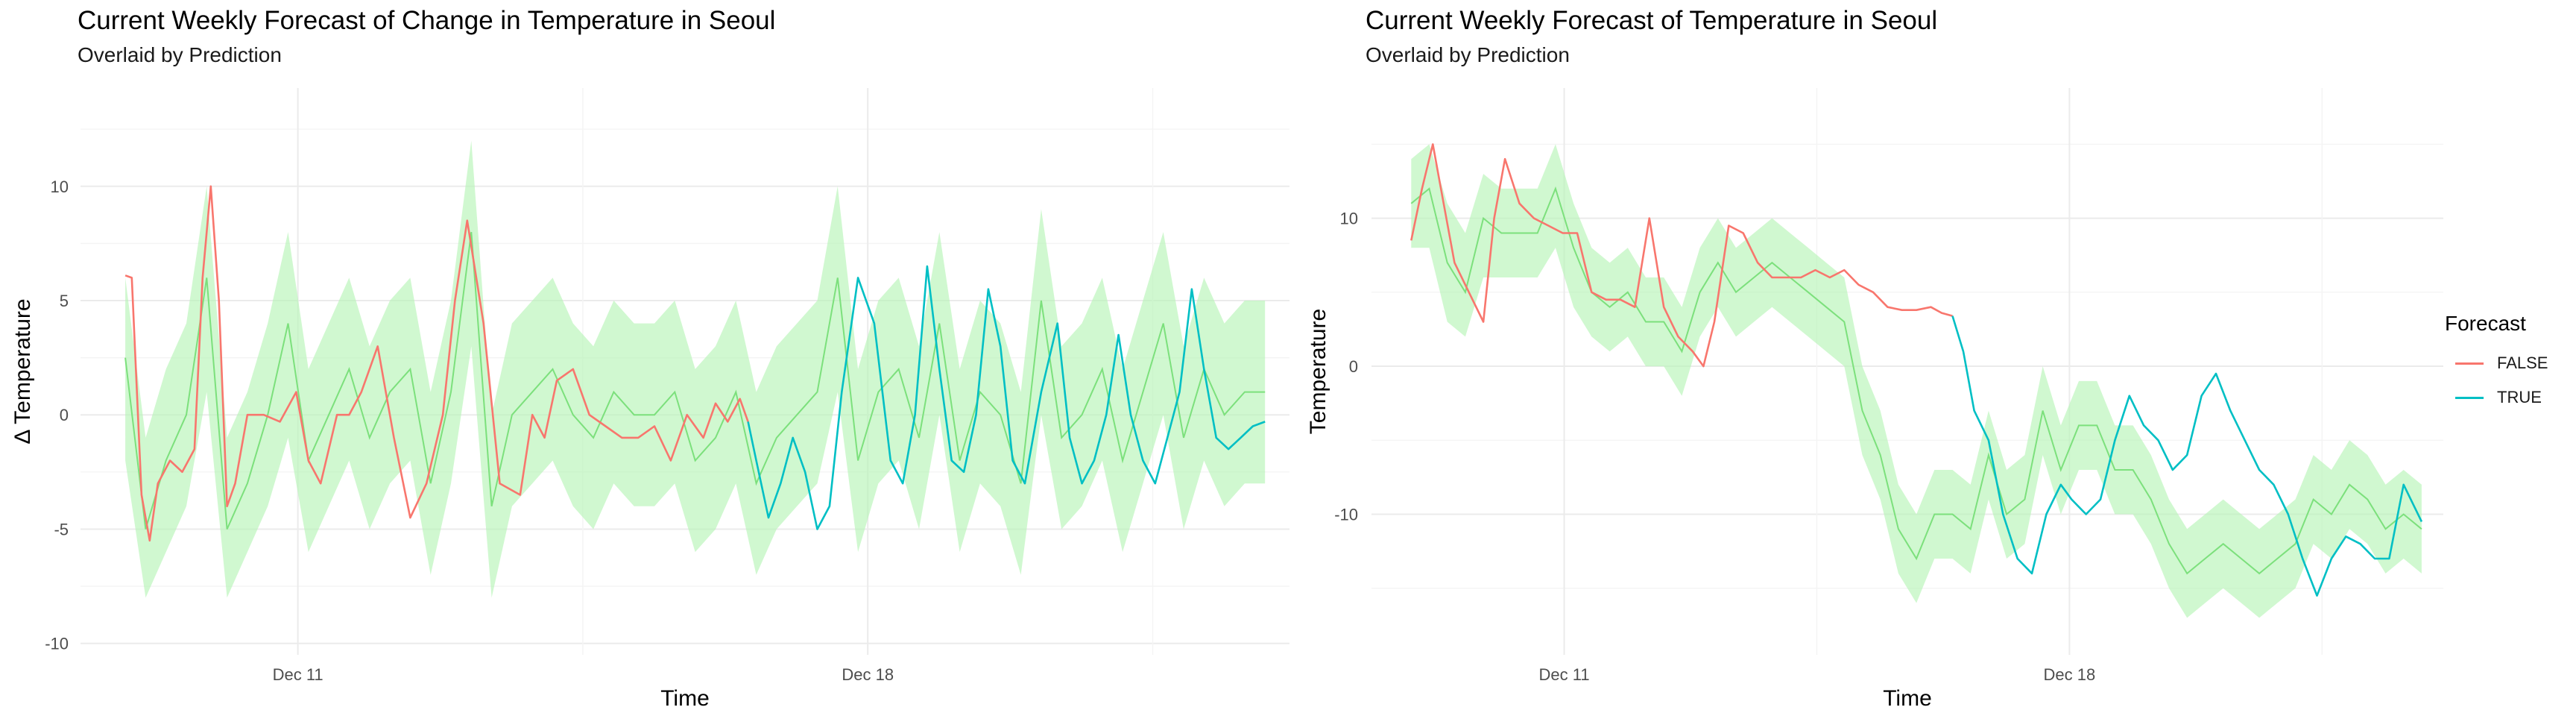 The image size is (2576, 716). I want to click on legend-title: Forecast, so click(2485, 323).